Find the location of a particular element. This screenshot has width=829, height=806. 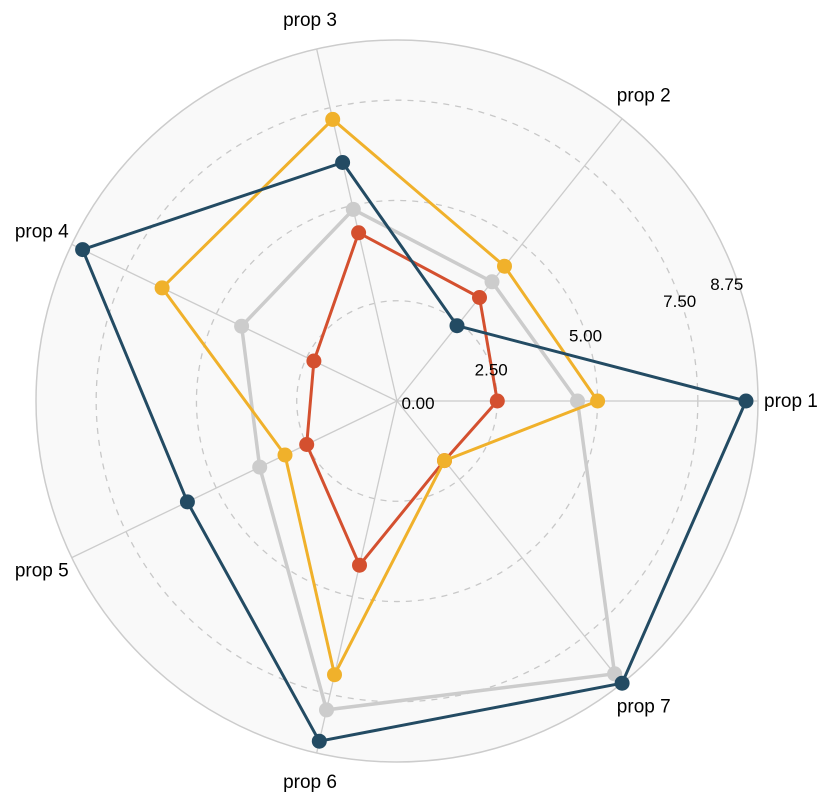

radial-tick-label: 7.50 is located at coordinates (679, 301).